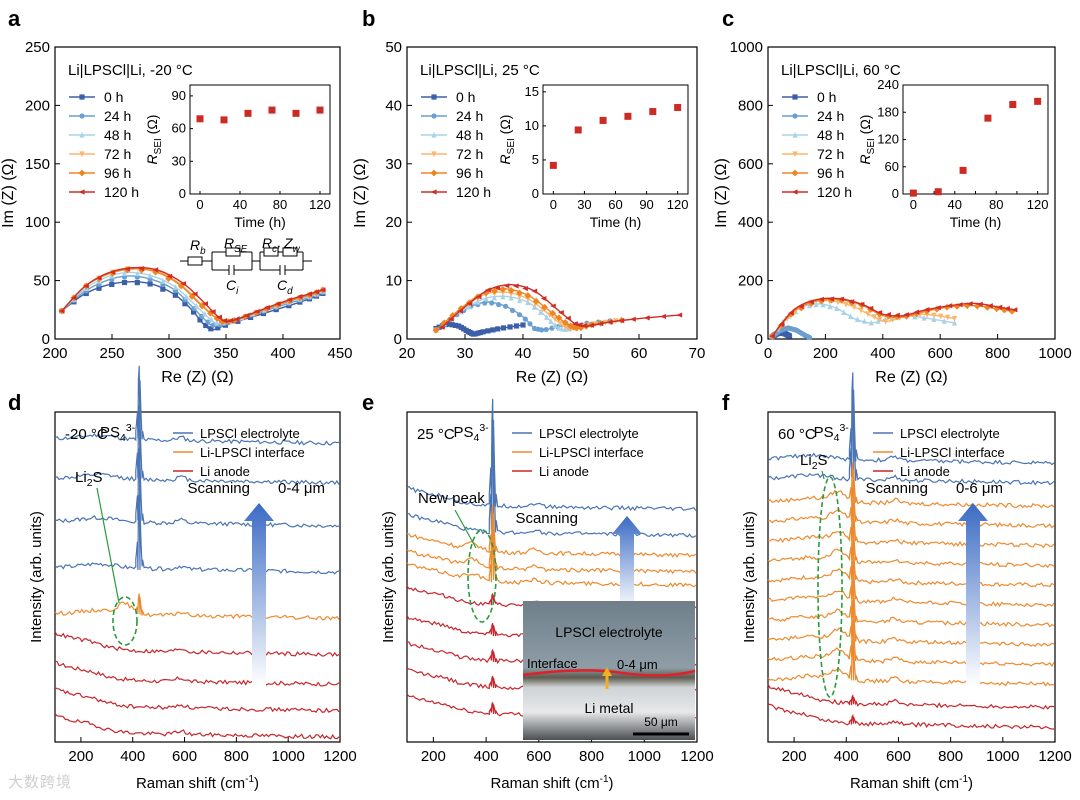  I want to click on x-tick-label-a: 250, so click(111, 353).